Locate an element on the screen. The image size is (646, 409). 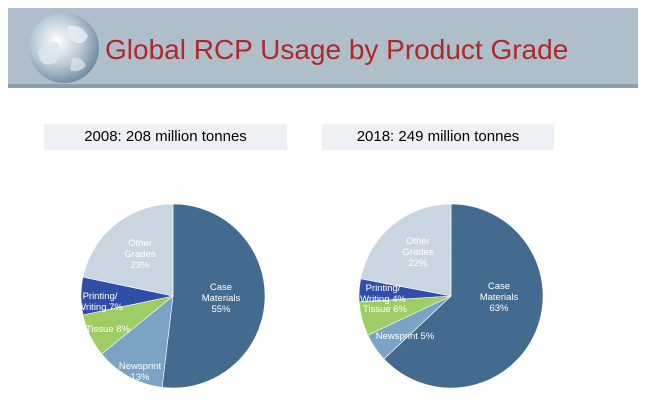
pie-slice-other-grades-2018 is located at coordinates (406, 250).